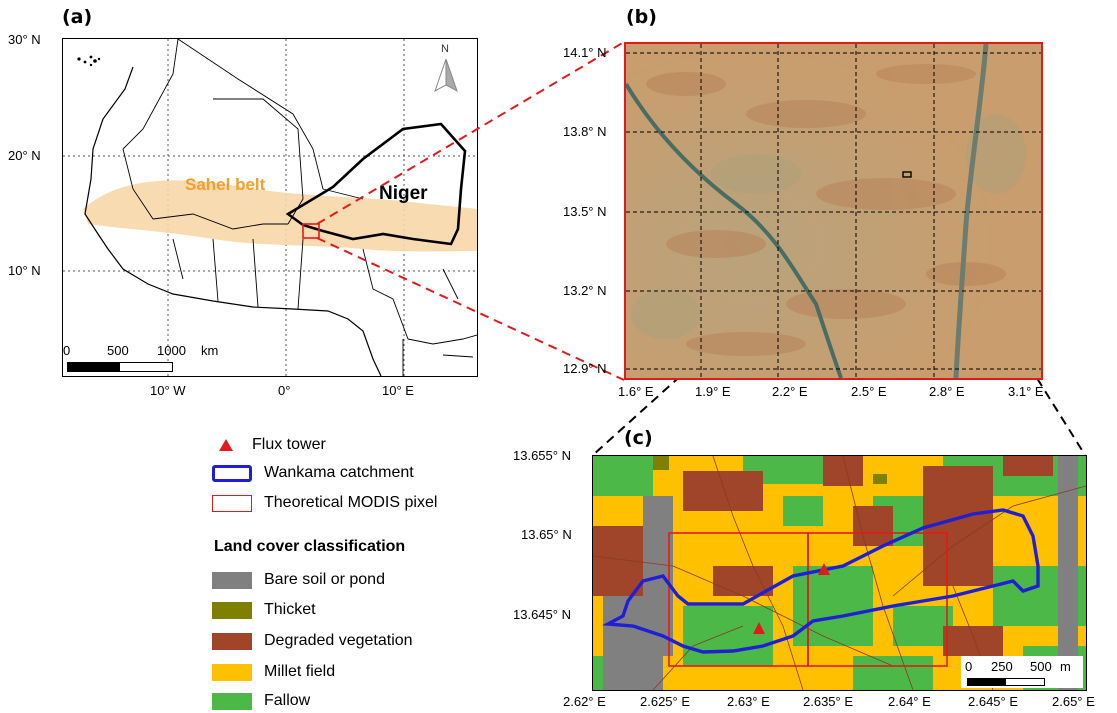  I want to click on lon-tick: 10° E, so click(398, 390).